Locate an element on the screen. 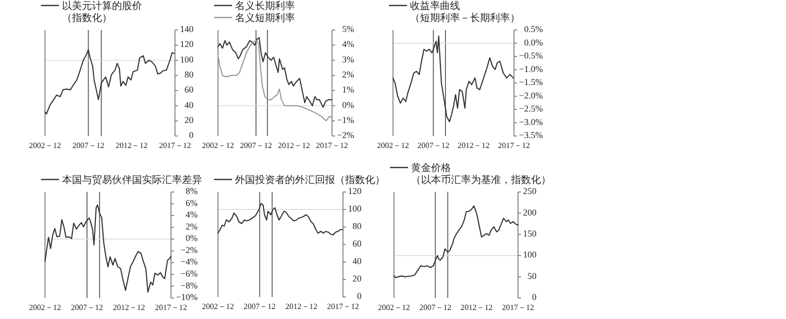  y-tick-label: −1% is located at coordinates (346, 119).